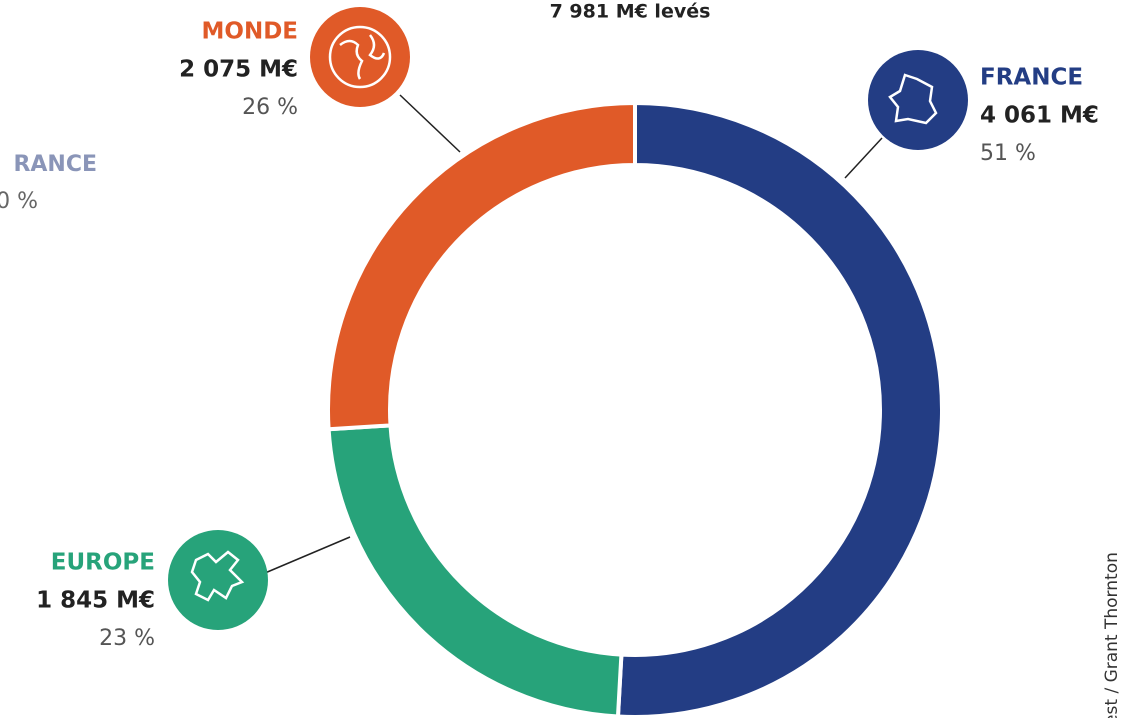 The width and height of the screenshot is (1142, 718). Describe the element at coordinates (95, 601) in the screenshot. I see `value-label: 1 845 M€` at that location.